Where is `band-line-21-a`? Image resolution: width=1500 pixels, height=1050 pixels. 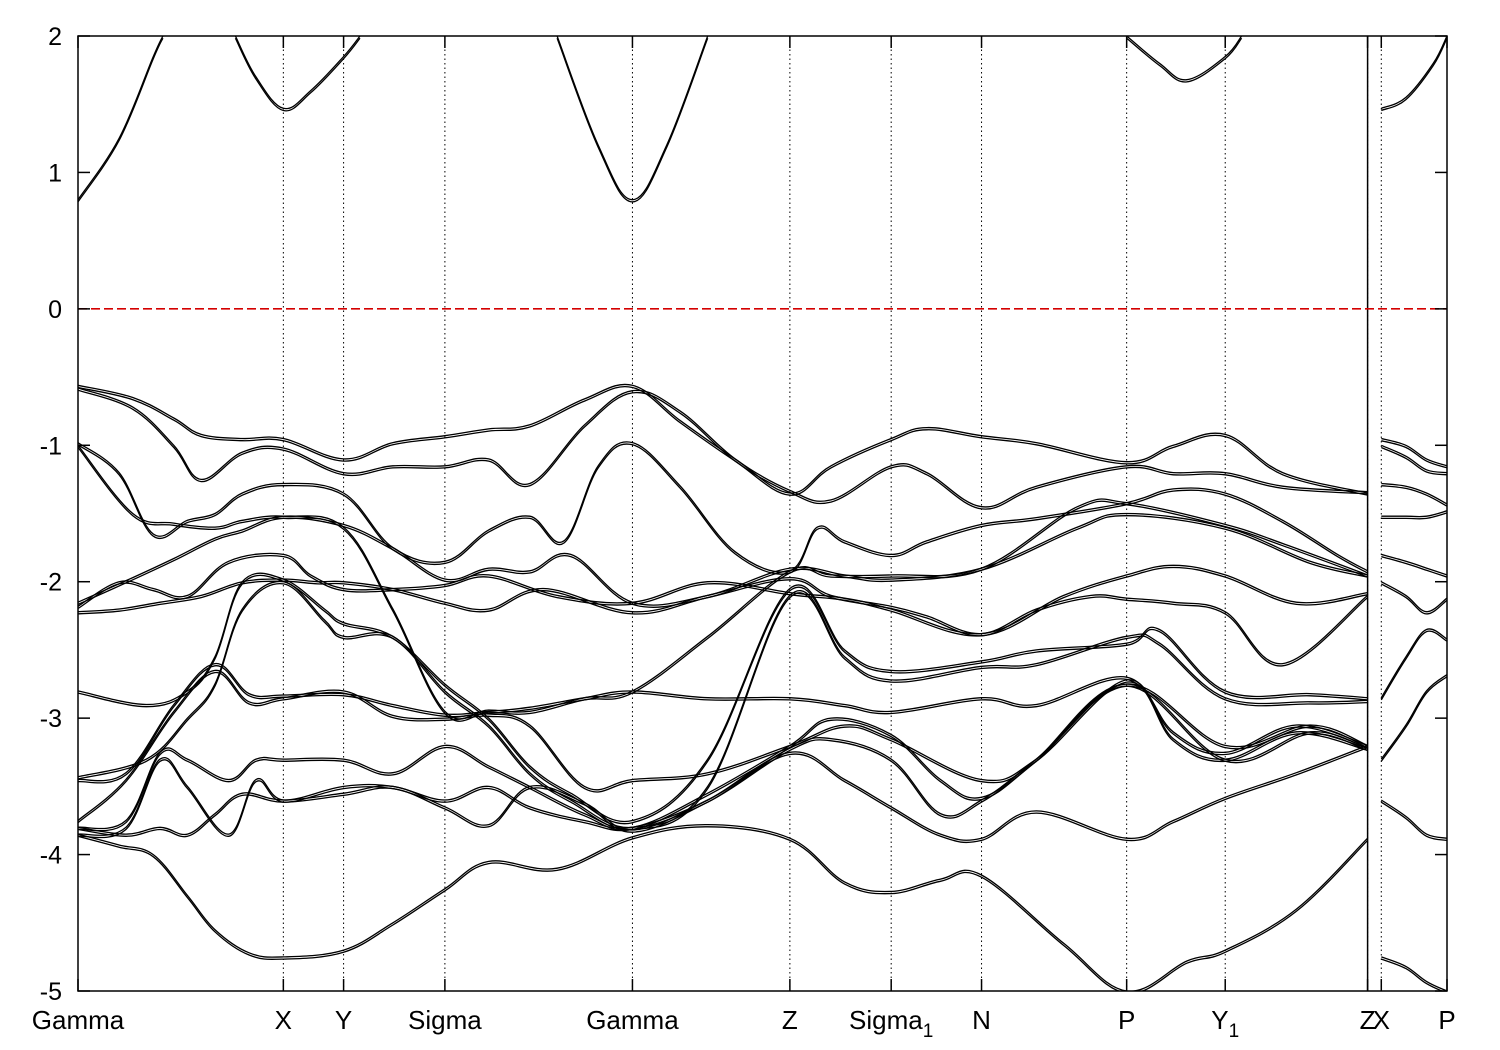
band-line-21-a is located at coordinates (1414, 459).